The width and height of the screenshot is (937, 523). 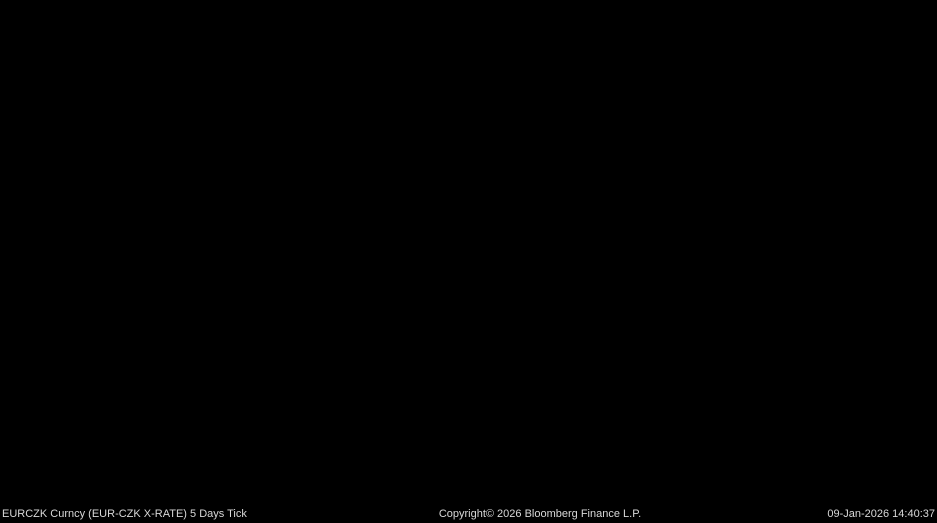 What do you see at coordinates (540, 514) in the screenshot?
I see `footer-center: Copyright© 2026 Bloomberg Finance L.P.` at bounding box center [540, 514].